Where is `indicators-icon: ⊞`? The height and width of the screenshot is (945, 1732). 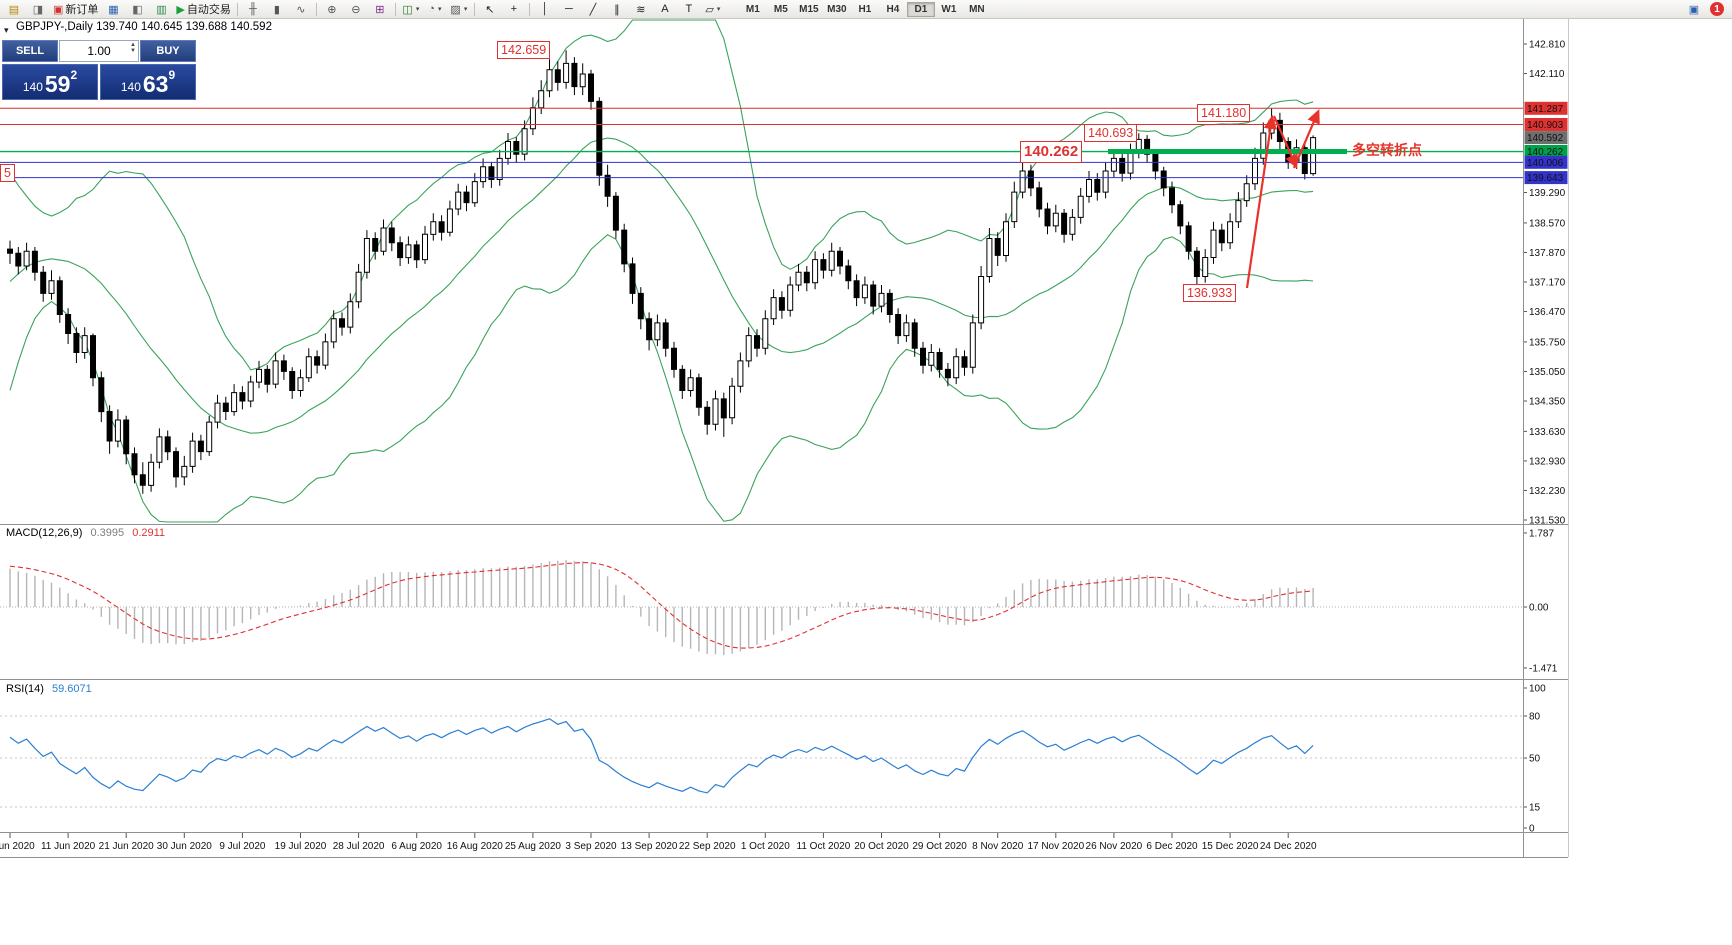 indicators-icon: ⊞ is located at coordinates (380, 9).